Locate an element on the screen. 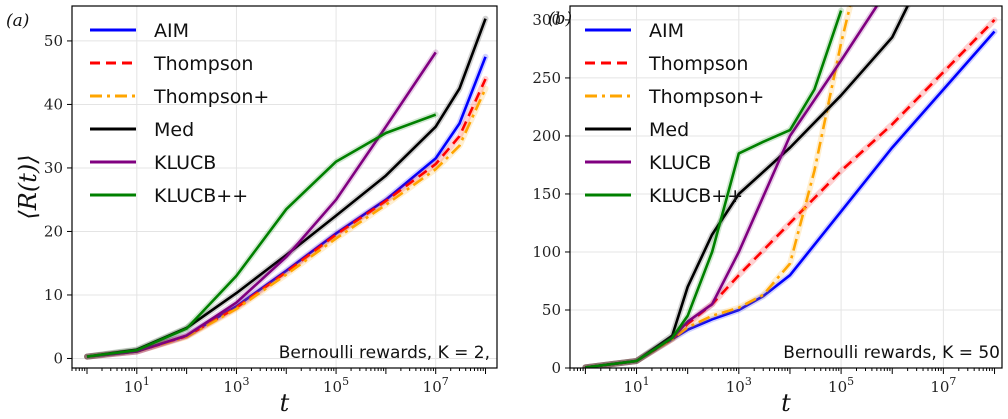 The image size is (1008, 419). annotation: Bernoulli rewards, K = 50 is located at coordinates (891, 353).